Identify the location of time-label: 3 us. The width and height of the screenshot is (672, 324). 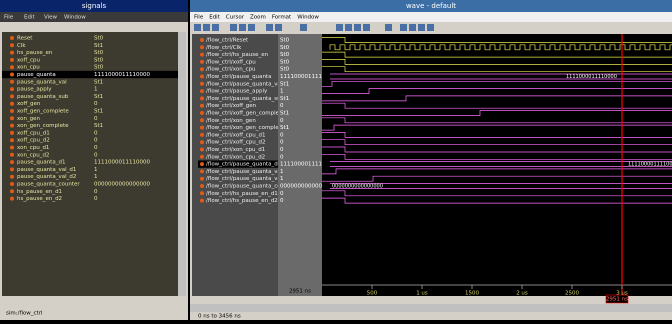
(622, 294).